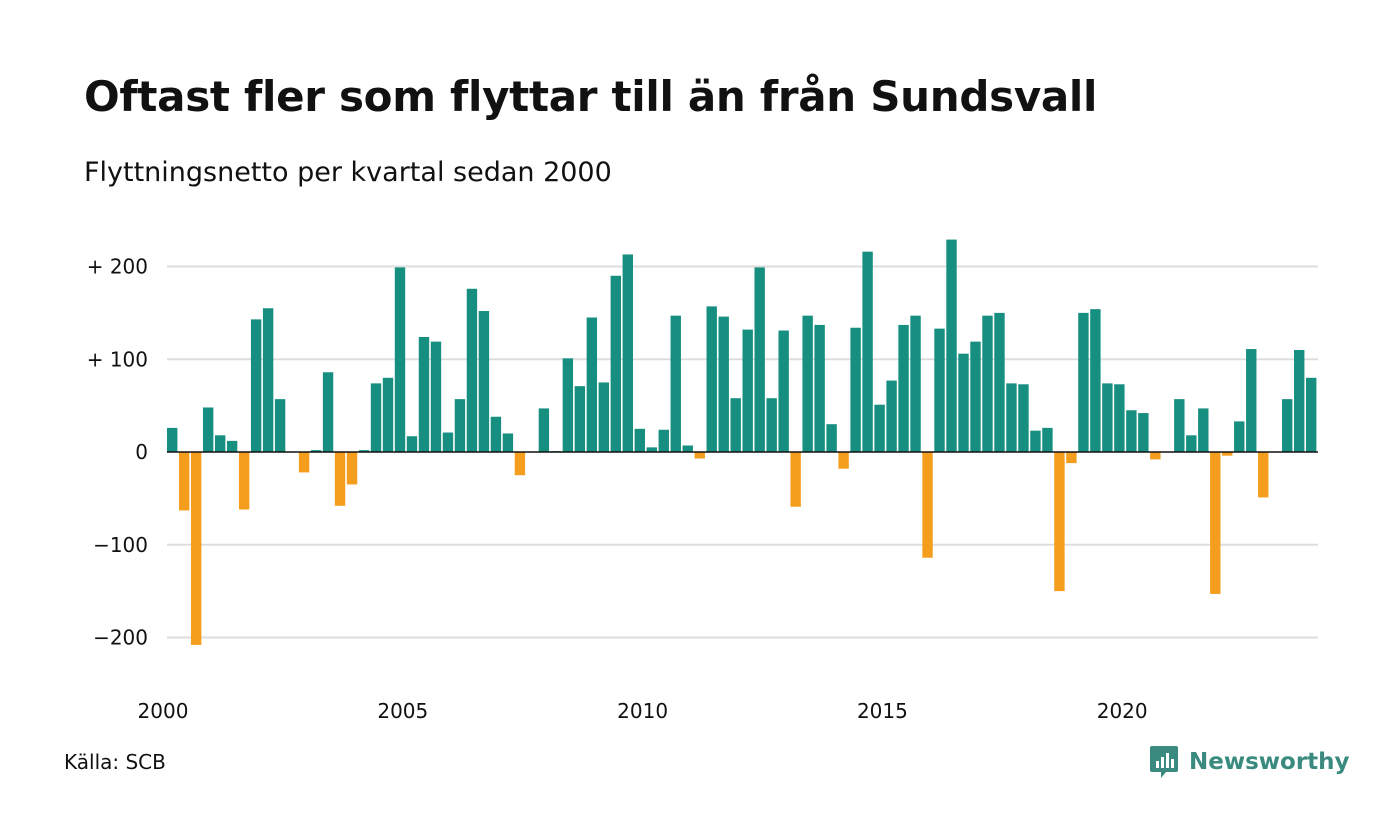 The image size is (1400, 840). What do you see at coordinates (120, 545) in the screenshot?
I see `y-tick-label: −100` at bounding box center [120, 545].